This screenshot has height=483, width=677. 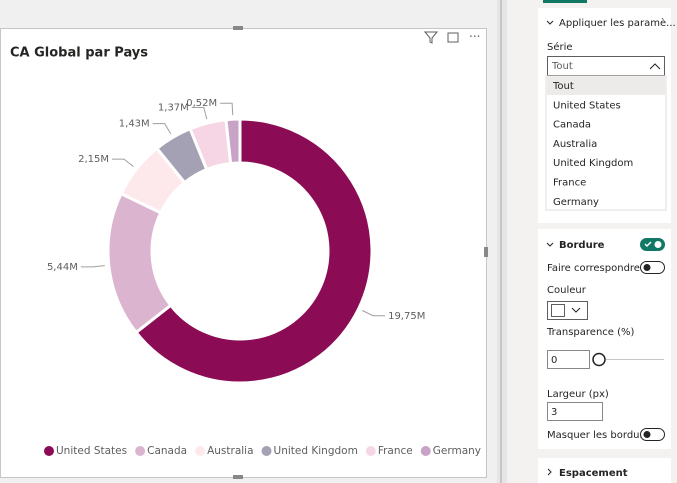 I want to click on dropdown-option: France, so click(x=569, y=183).